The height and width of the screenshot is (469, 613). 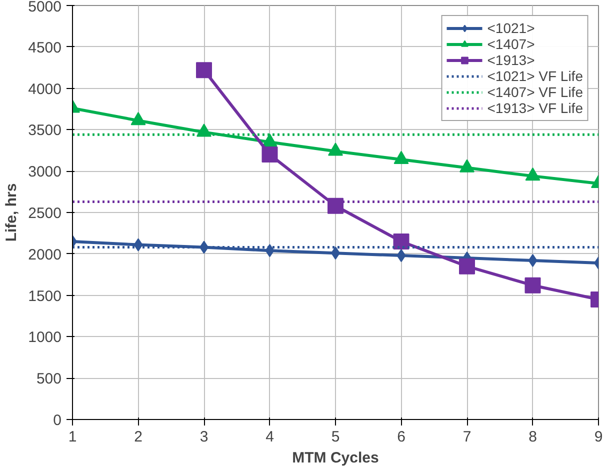 I want to click on y-tick-label: 1000, so click(x=45, y=337).